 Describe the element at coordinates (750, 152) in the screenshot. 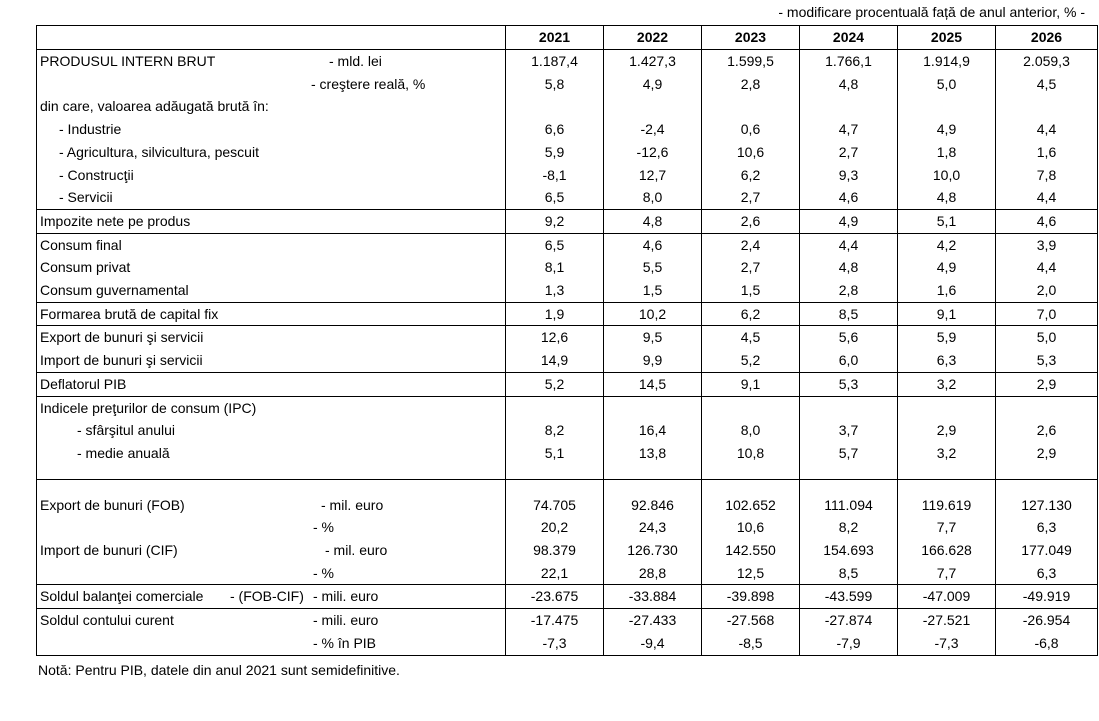

I see `table-cell: 10,6` at that location.